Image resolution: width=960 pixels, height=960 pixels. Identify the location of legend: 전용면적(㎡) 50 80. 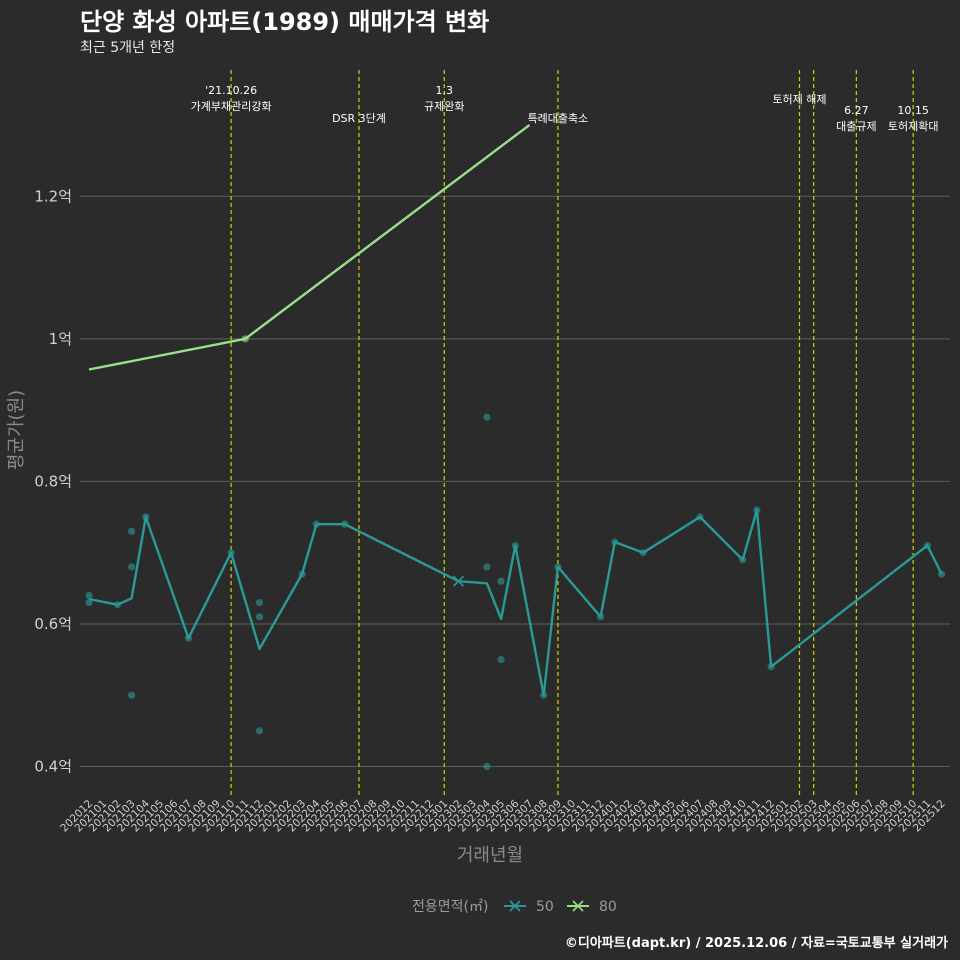
(514, 907).